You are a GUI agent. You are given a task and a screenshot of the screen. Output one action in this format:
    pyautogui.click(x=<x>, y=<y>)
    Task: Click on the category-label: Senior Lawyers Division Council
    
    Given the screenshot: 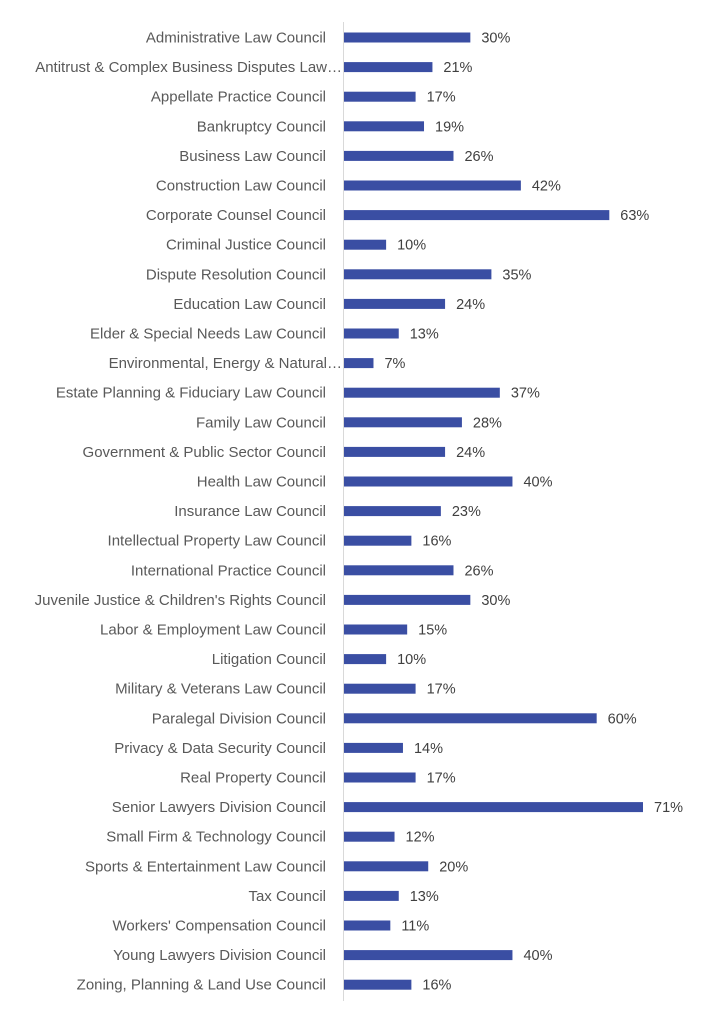 What is the action you would take?
    pyautogui.click(x=219, y=807)
    